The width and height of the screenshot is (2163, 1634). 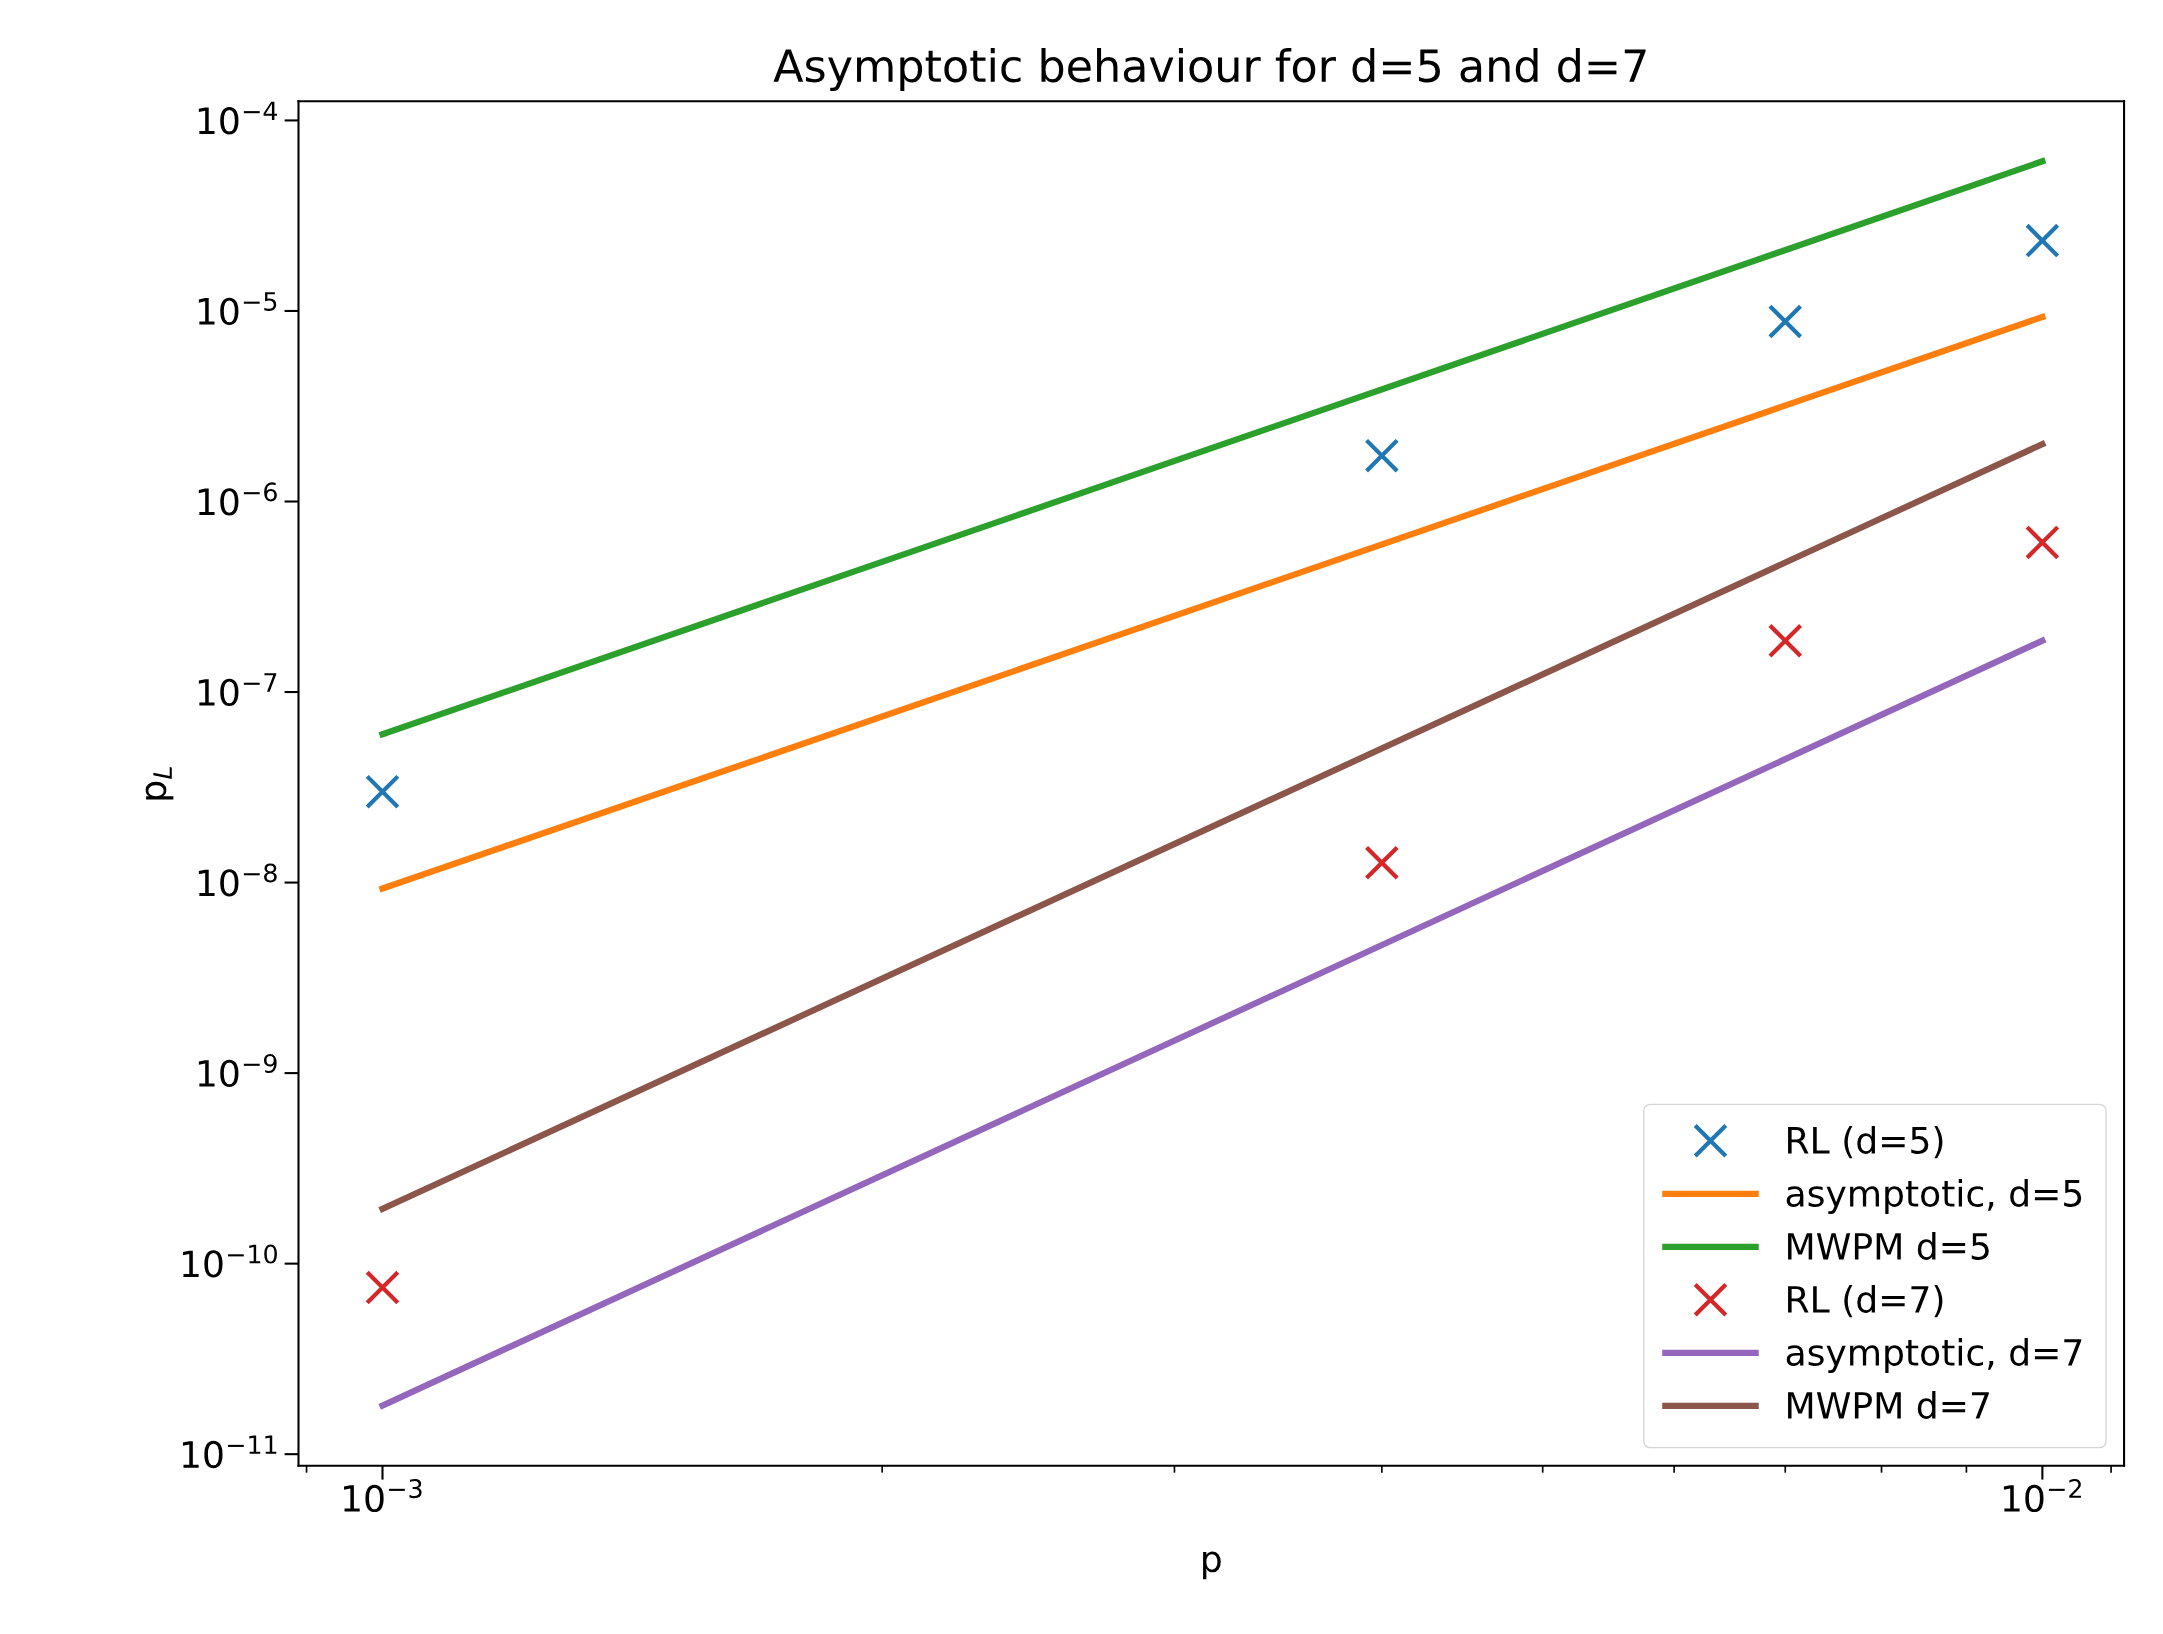 I want to click on legend-label: MWPM d=7, so click(x=1888, y=1405).